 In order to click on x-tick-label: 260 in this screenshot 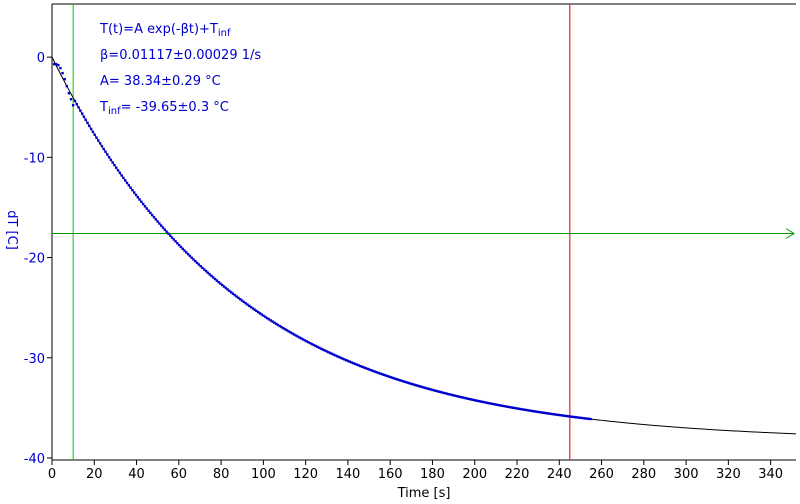, I will do `click(601, 474)`.